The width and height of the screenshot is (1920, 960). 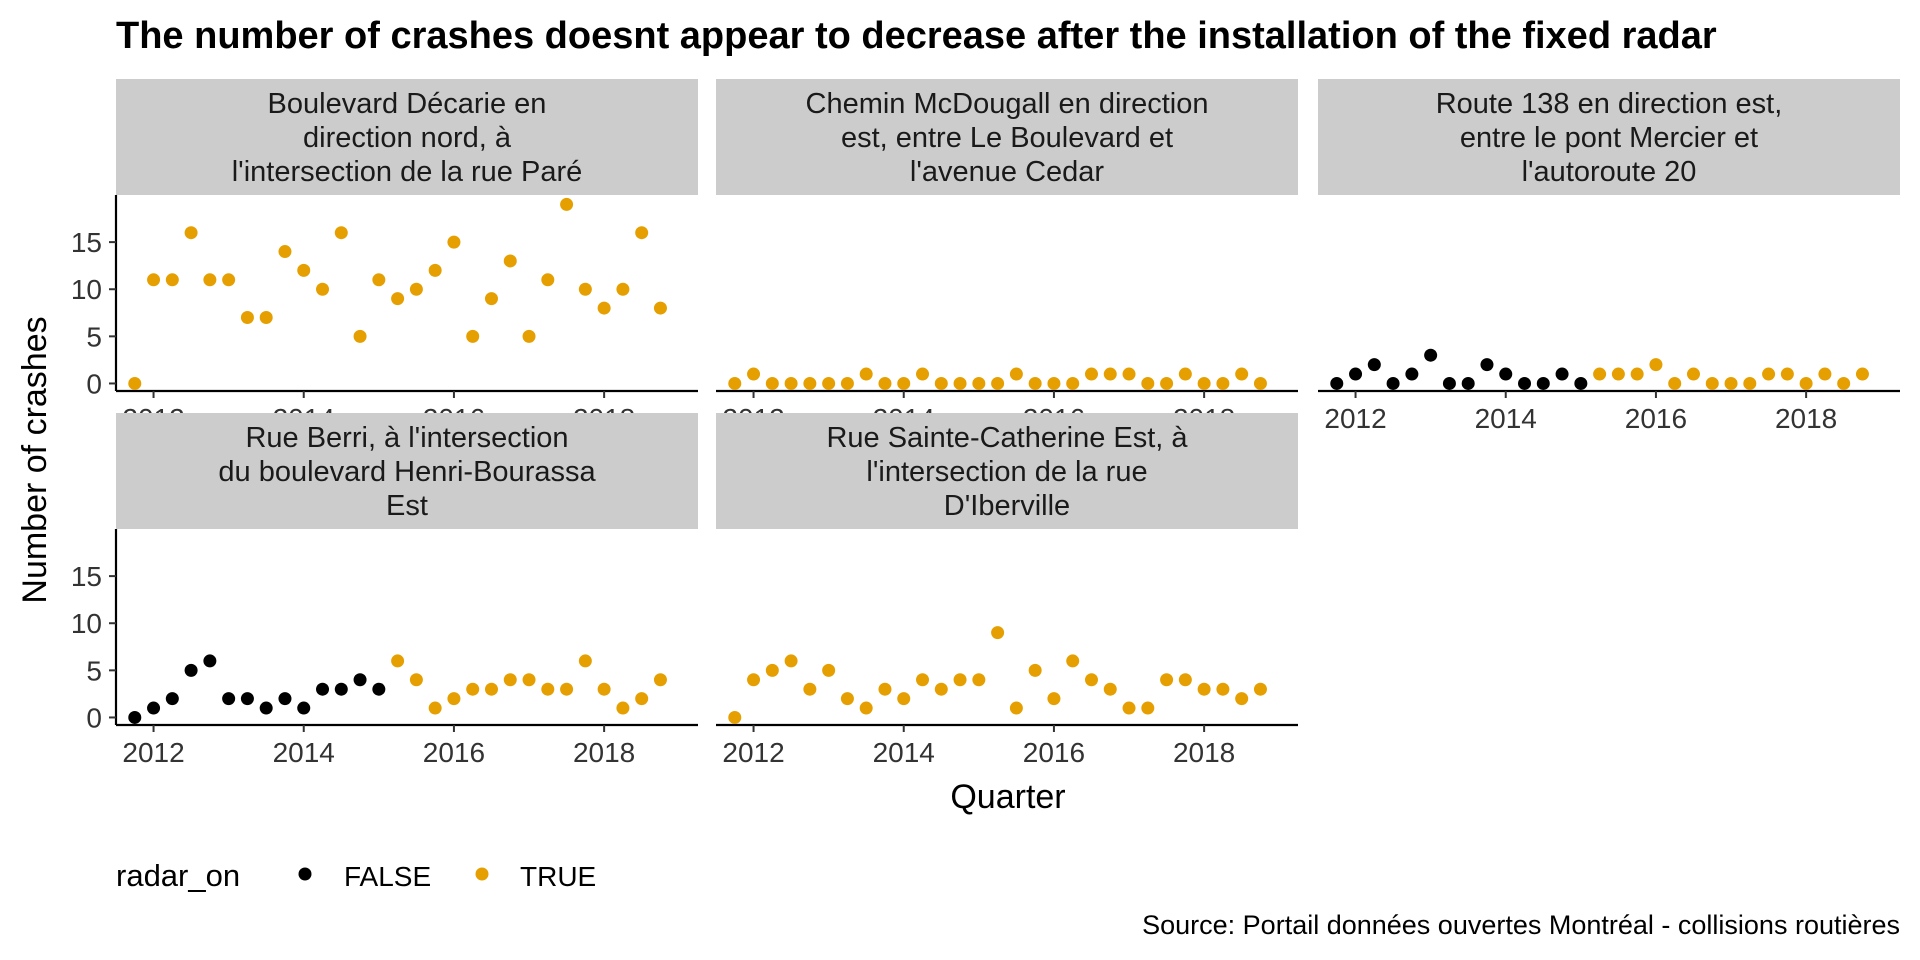 What do you see at coordinates (406, 438) in the screenshot?
I see `facet-strip-label: Rue Berri, à l'intersection` at bounding box center [406, 438].